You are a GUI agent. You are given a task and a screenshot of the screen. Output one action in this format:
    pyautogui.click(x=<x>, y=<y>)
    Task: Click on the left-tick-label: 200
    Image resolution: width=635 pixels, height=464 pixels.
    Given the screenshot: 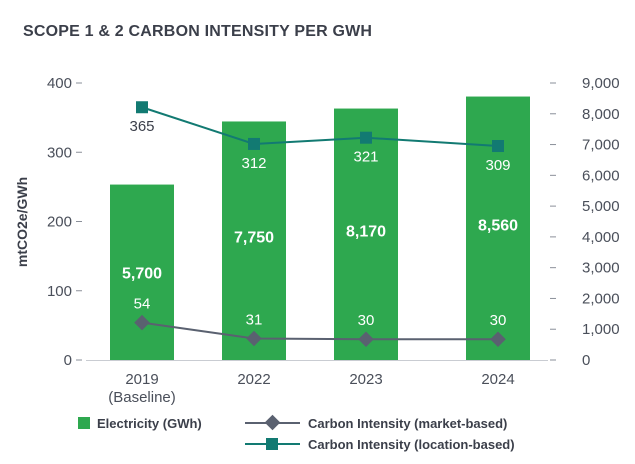 What is the action you would take?
    pyautogui.click(x=59, y=222)
    